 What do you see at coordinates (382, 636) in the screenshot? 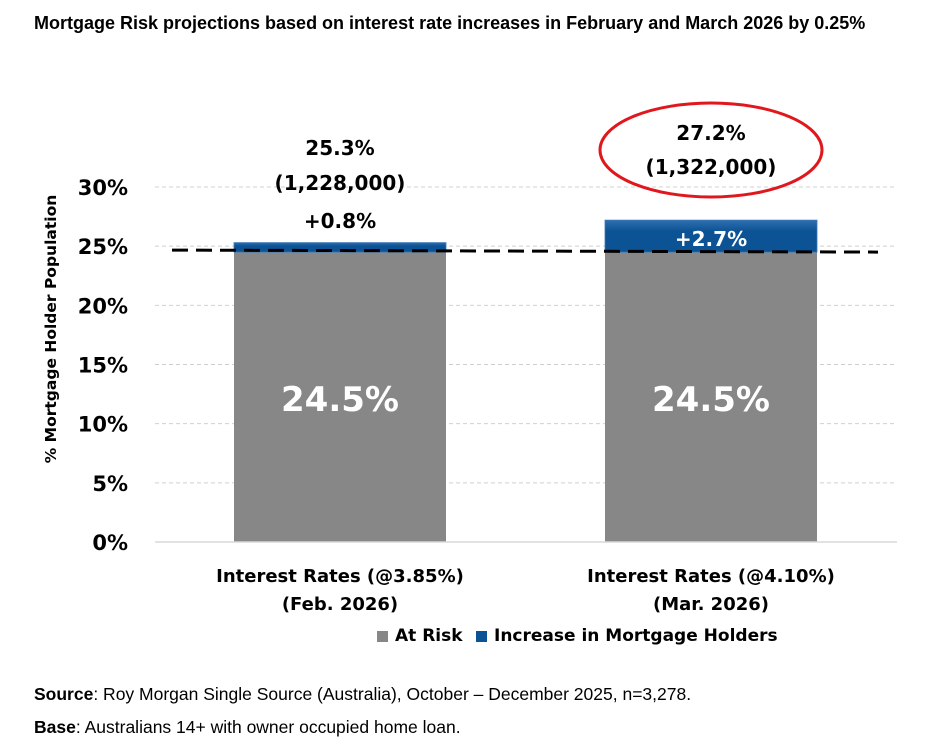
I see `legend-swatch-at-risk` at bounding box center [382, 636].